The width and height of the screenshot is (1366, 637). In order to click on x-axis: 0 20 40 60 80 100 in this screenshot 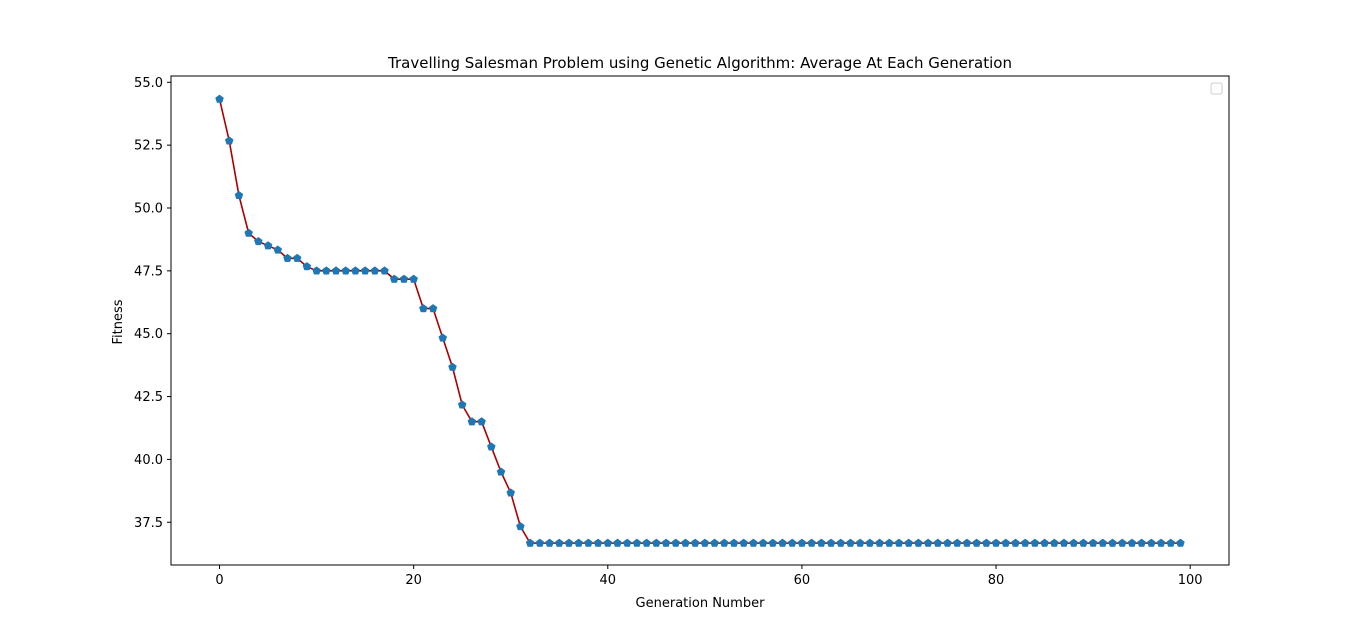, I will do `click(709, 576)`.